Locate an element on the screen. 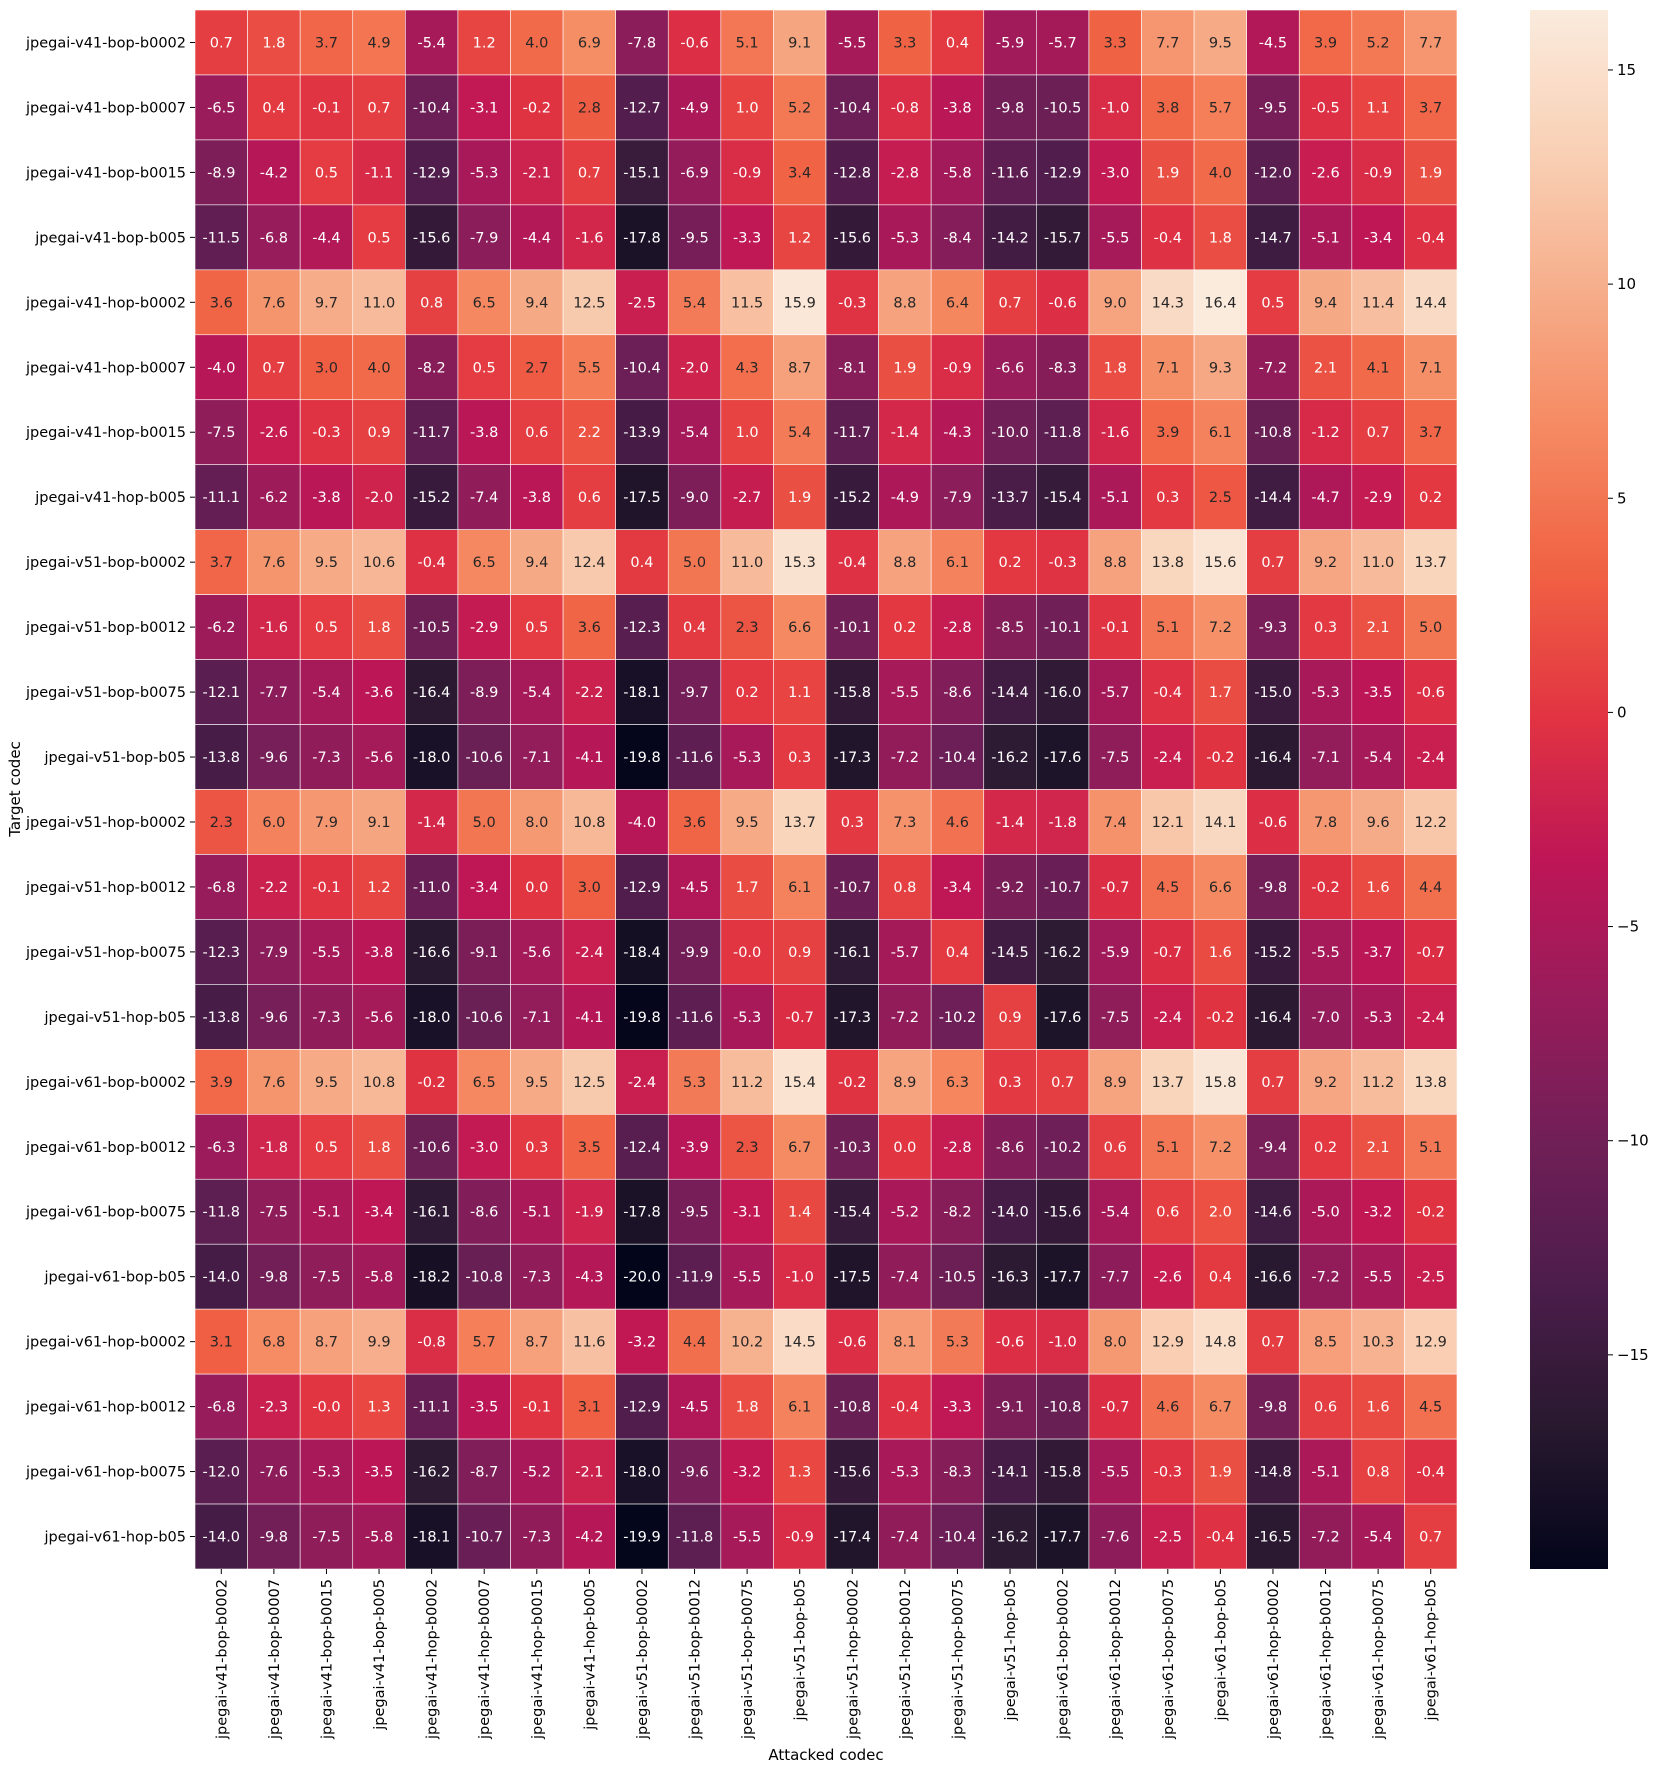 Image resolution: width=1660 pixels, height=1768 pixels. cell-value-label: 5.1 is located at coordinates (1167, 628).